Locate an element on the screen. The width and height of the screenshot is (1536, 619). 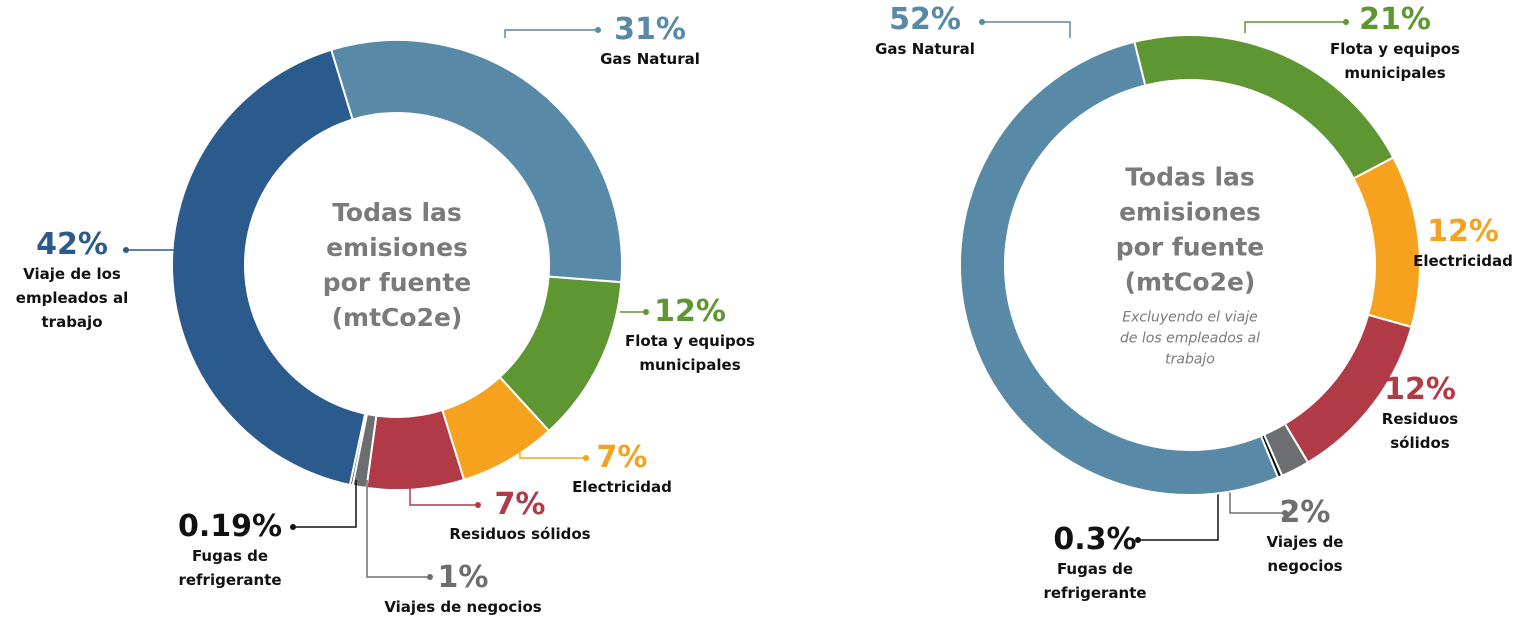
slice-label: 1% Viajes de negocios is located at coordinates (463, 590).